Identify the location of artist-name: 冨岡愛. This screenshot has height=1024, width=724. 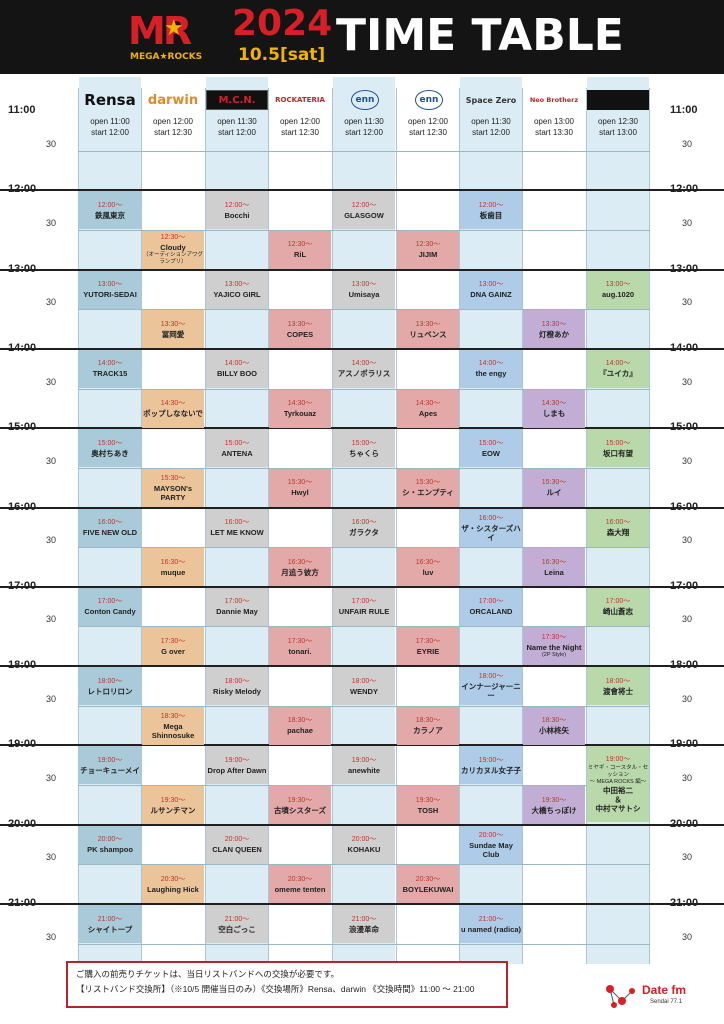
(173, 334).